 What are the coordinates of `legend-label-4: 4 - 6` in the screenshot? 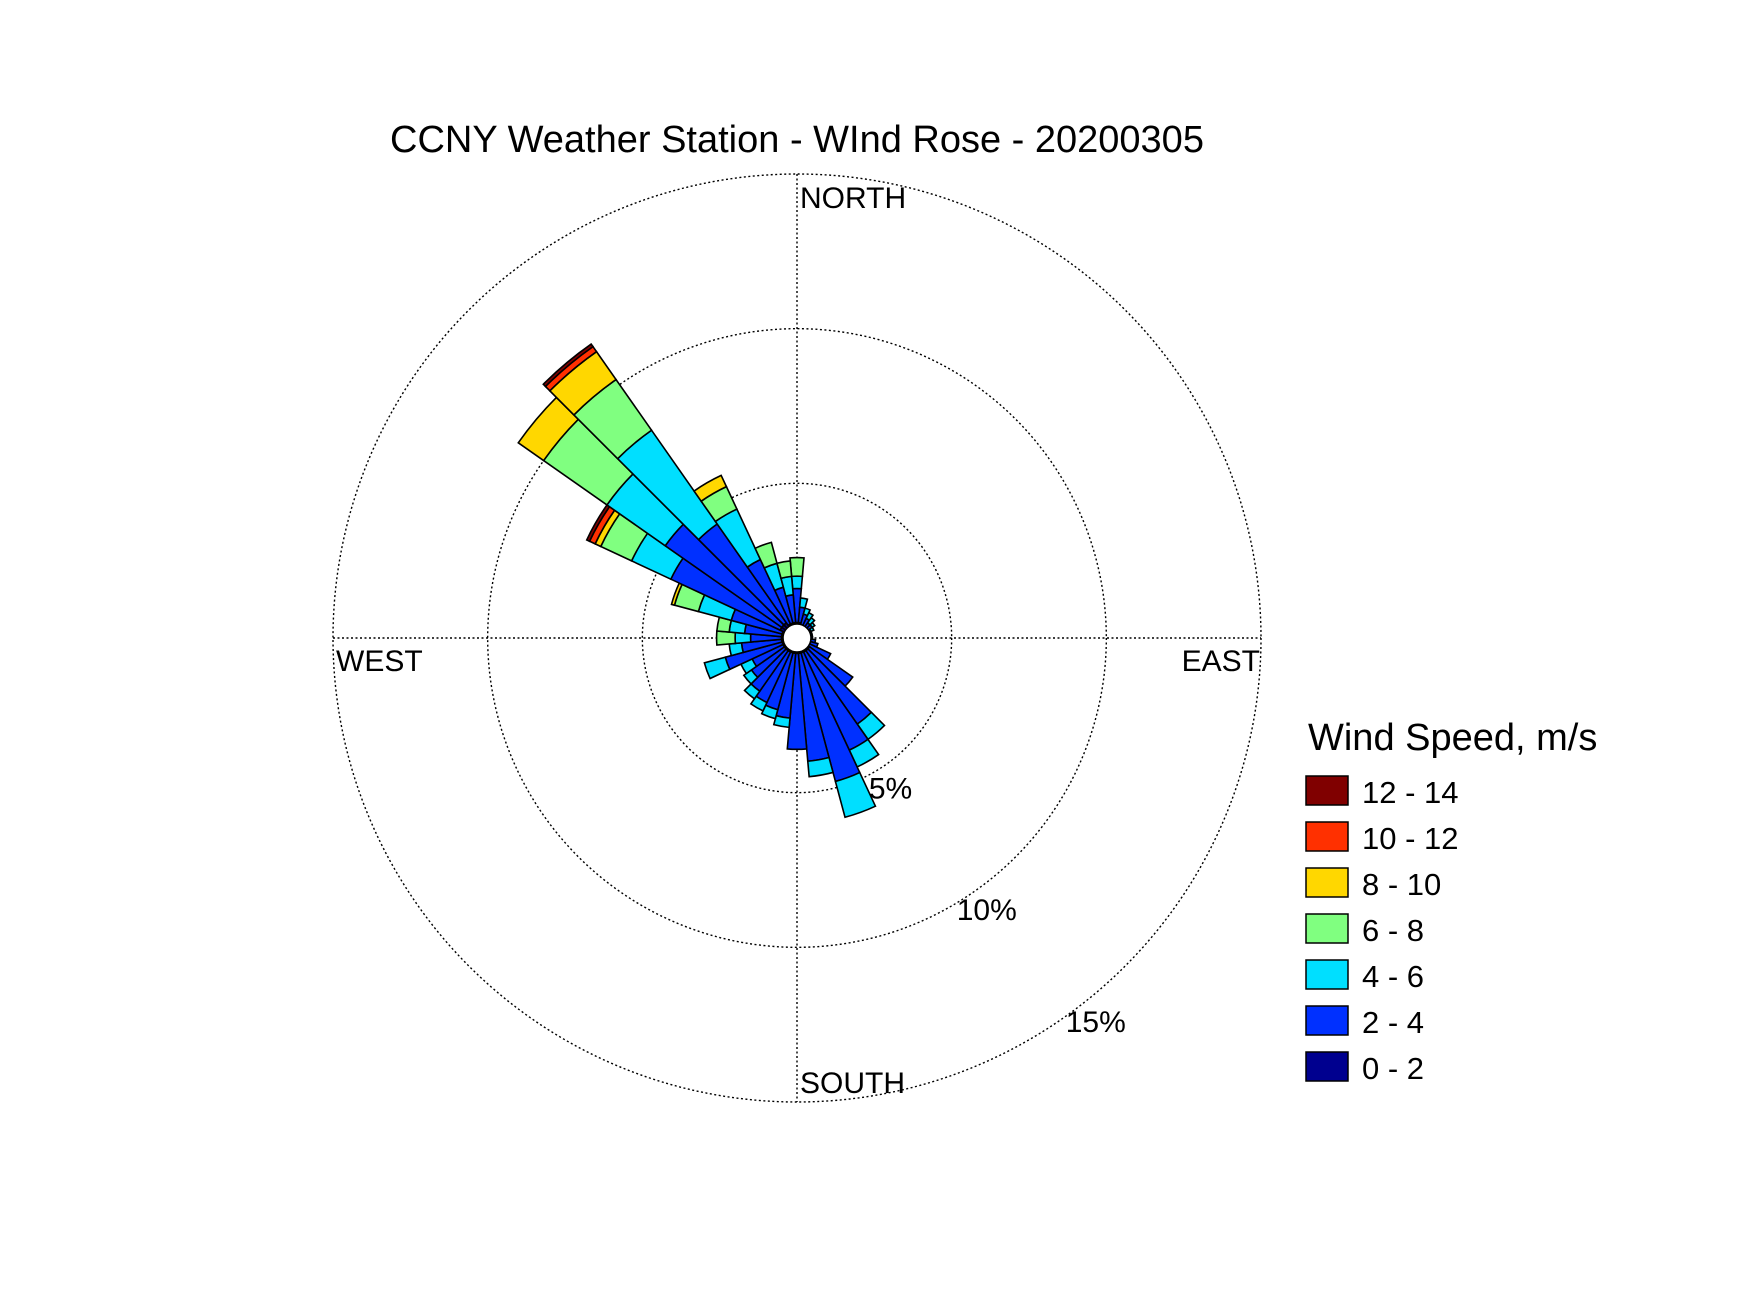 It's located at (1393, 976).